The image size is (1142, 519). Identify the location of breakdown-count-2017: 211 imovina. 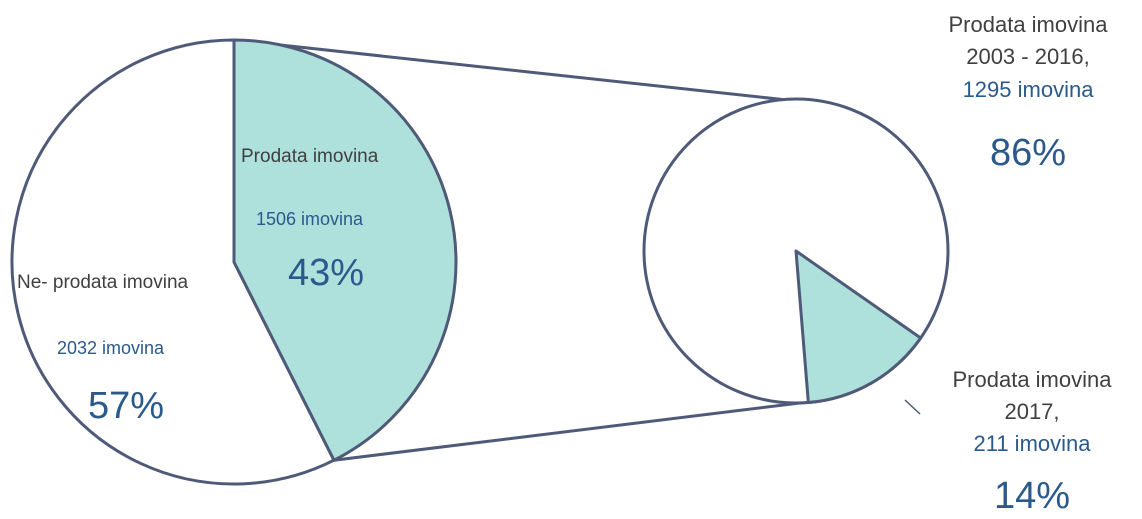
(1032, 443).